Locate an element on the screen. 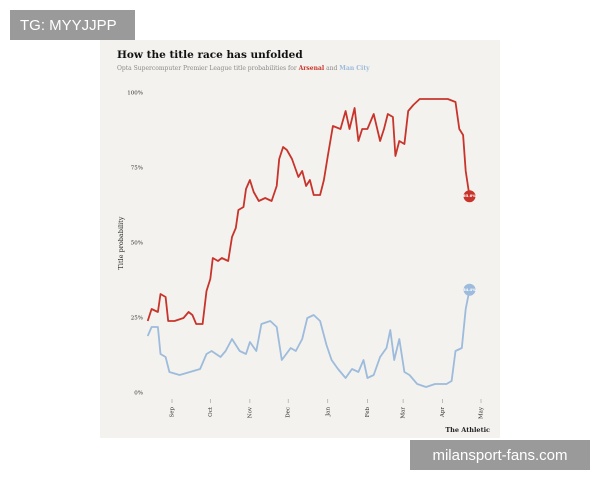 Image resolution: width=600 pixels, height=480 pixels. watermark: milansport-fans.com is located at coordinates (499, 455).